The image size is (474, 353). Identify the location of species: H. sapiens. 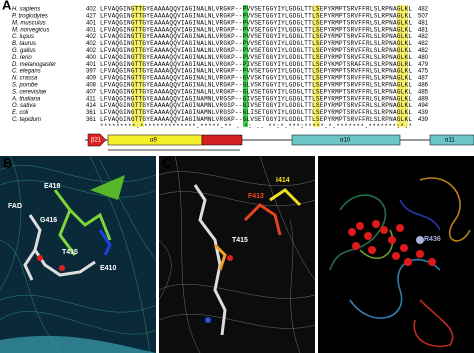
(26, 10).